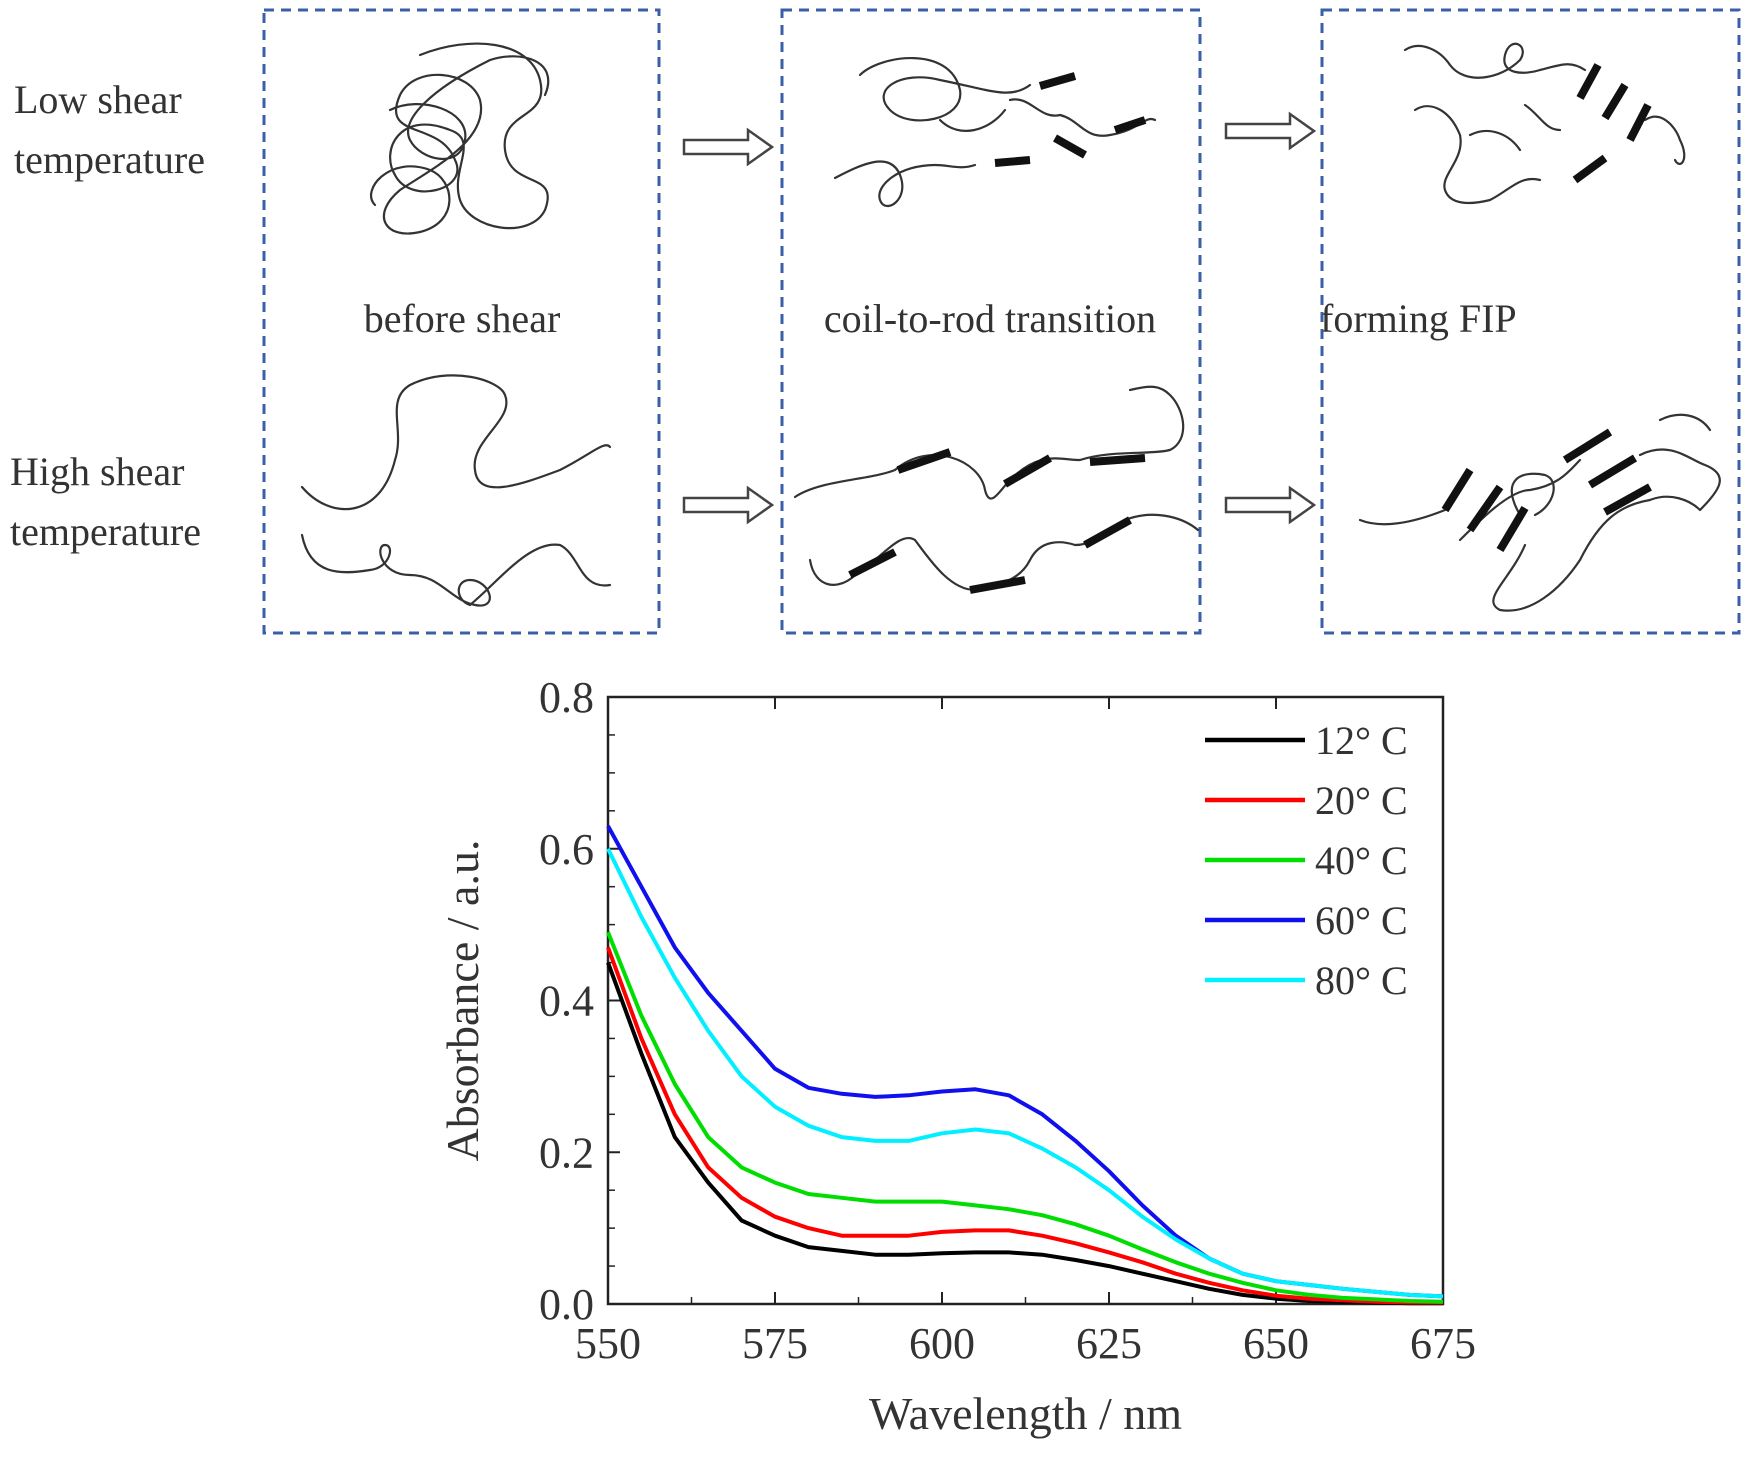 The width and height of the screenshot is (1751, 1474). Describe the element at coordinates (105, 502) in the screenshot. I see `row-label-high: High shear temperature` at that location.